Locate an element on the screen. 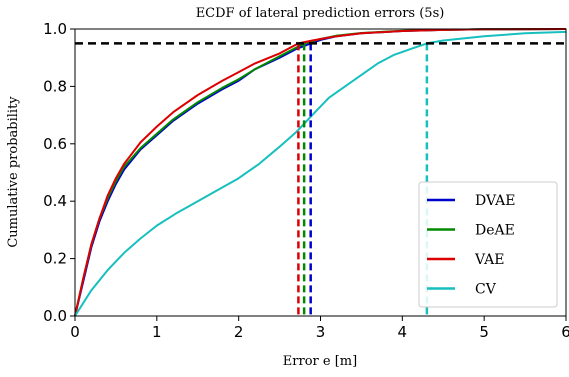 This screenshot has height=377, width=569. x-axis-label: Error e [m] is located at coordinates (320, 361).